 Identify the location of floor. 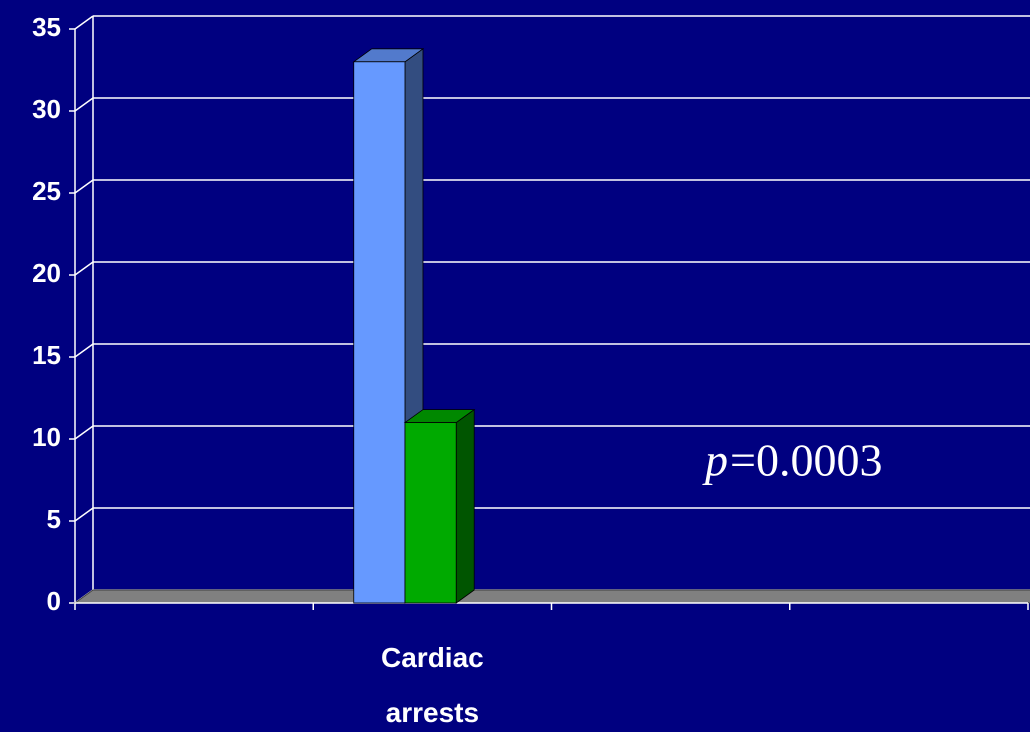
(551, 596).